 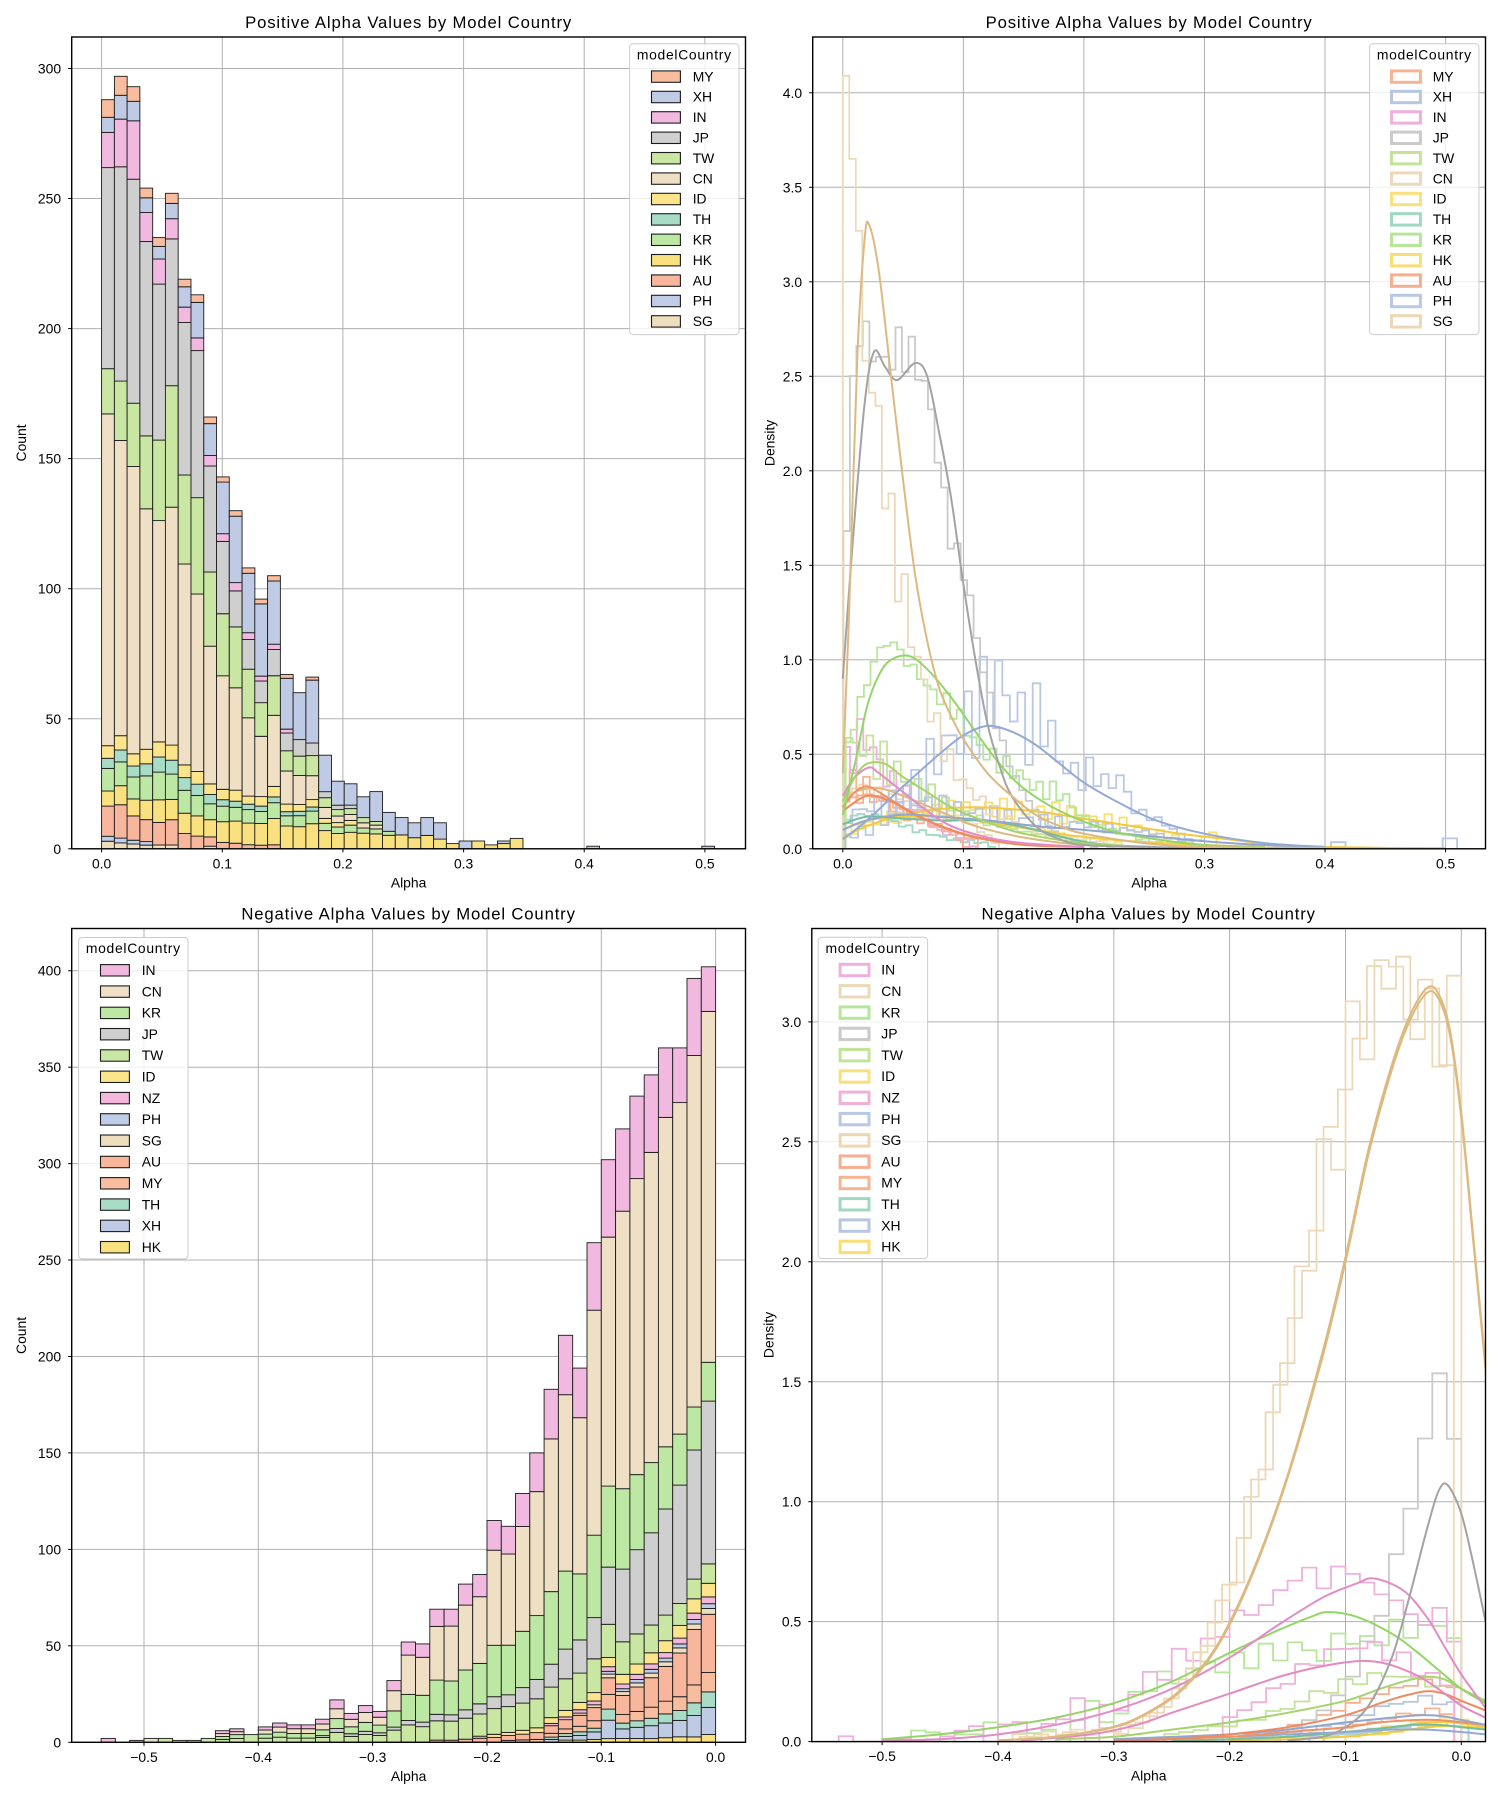 I want to click on svg-text: 3.5, so click(x=793, y=187).